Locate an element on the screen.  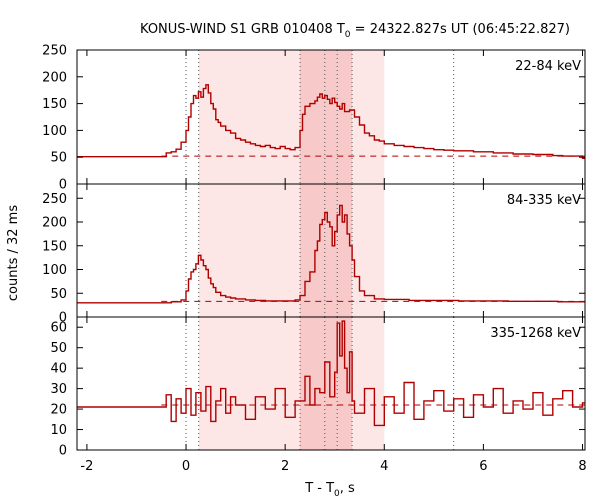
x-tick-label-6: 6 is located at coordinates (483, 466).